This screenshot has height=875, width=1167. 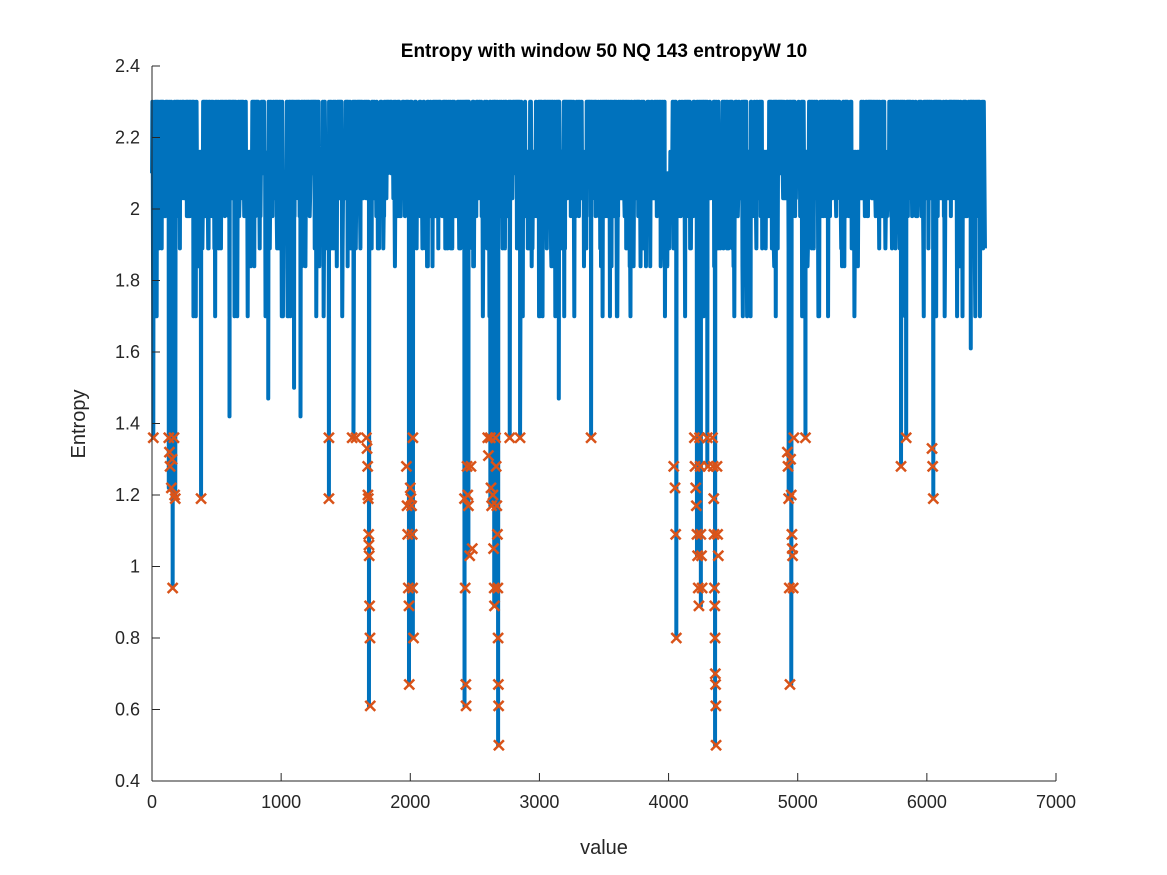 What do you see at coordinates (127, 352) in the screenshot?
I see `y-tick-label: 1.6` at bounding box center [127, 352].